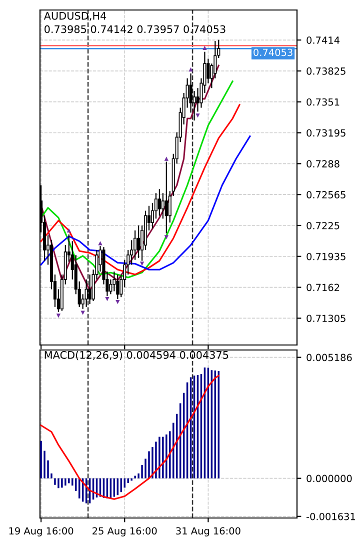 Image resolution: width=363 pixels, height=539 pixels. Describe the element at coordinates (323, 226) in the screenshot. I see `y-tick-label: 0.7225` at that location.